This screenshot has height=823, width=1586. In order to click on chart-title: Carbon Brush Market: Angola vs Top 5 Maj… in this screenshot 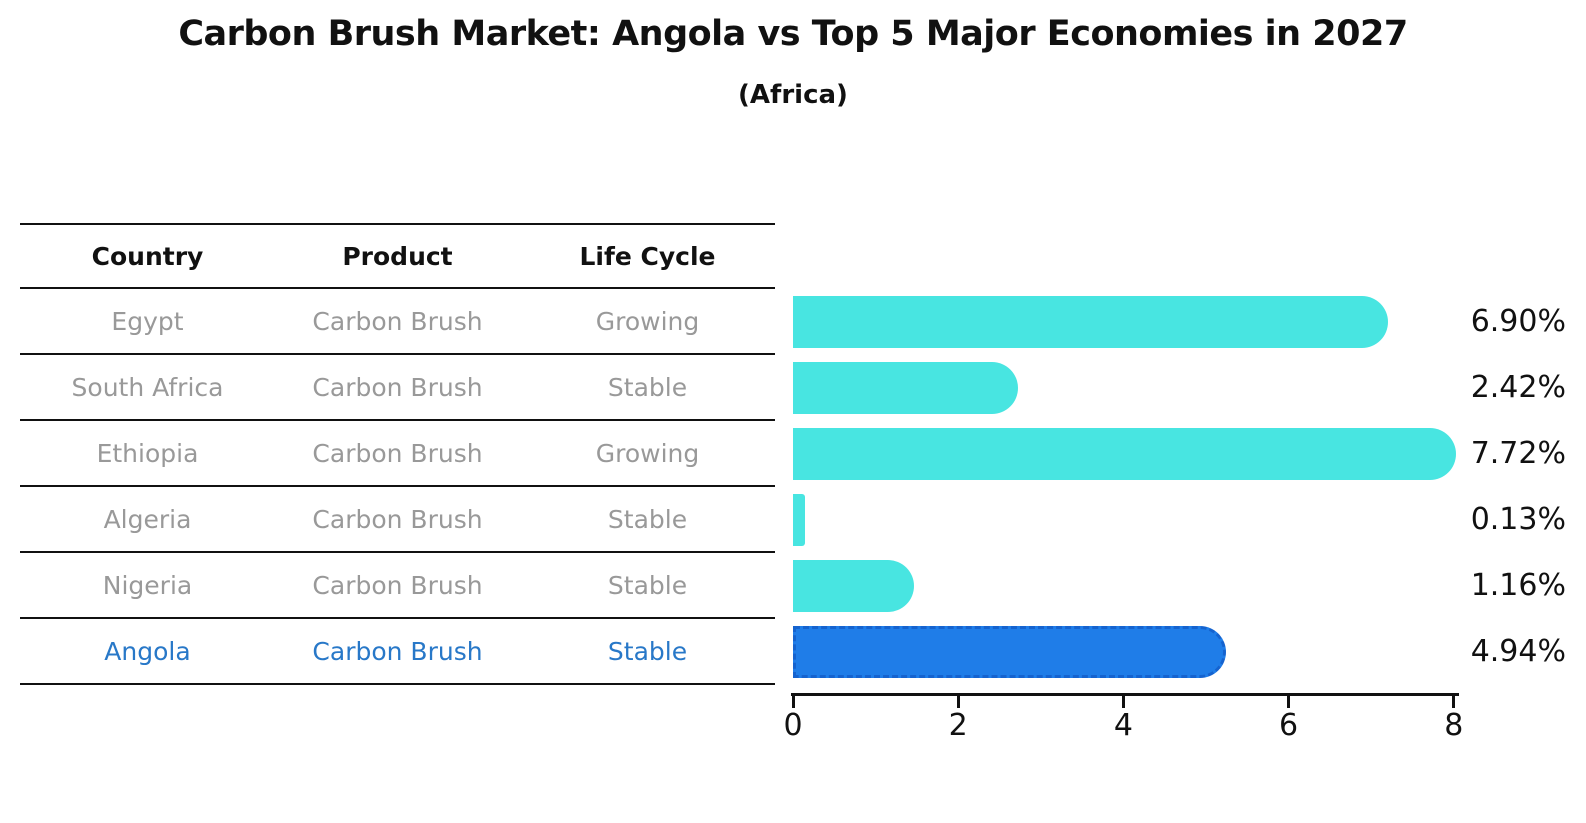, I will do `click(793, 34)`.